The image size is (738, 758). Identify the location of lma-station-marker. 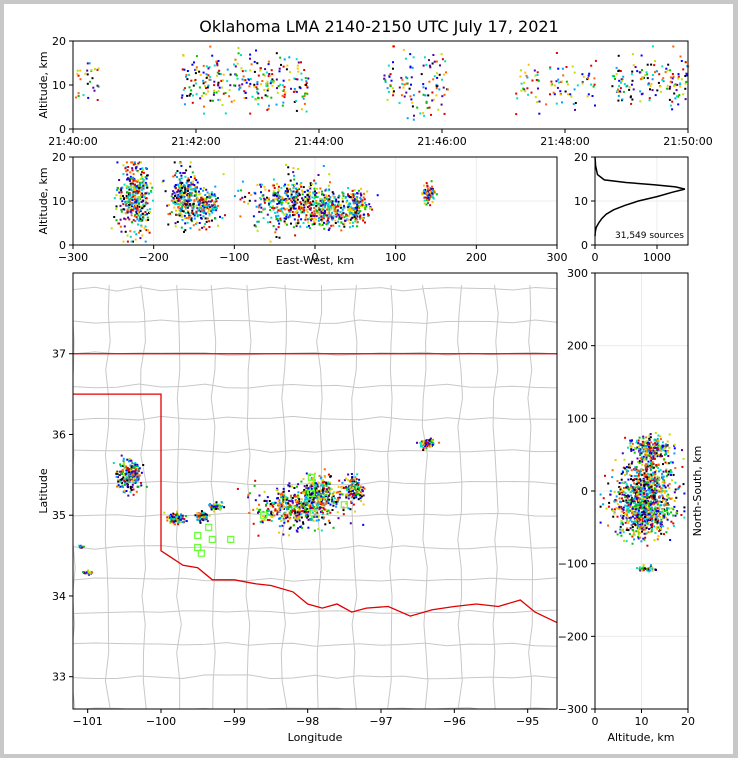
(209, 527).